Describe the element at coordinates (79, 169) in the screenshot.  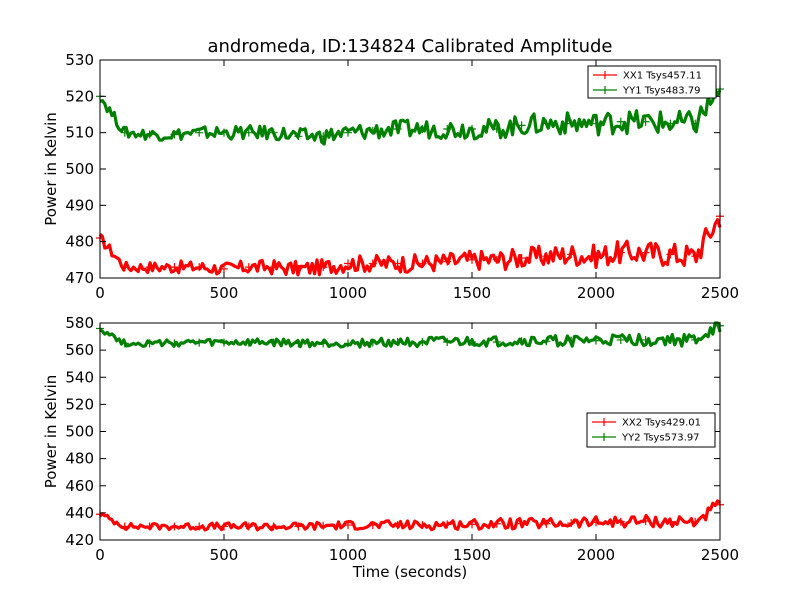
I see `y-tick-label: 500` at that location.